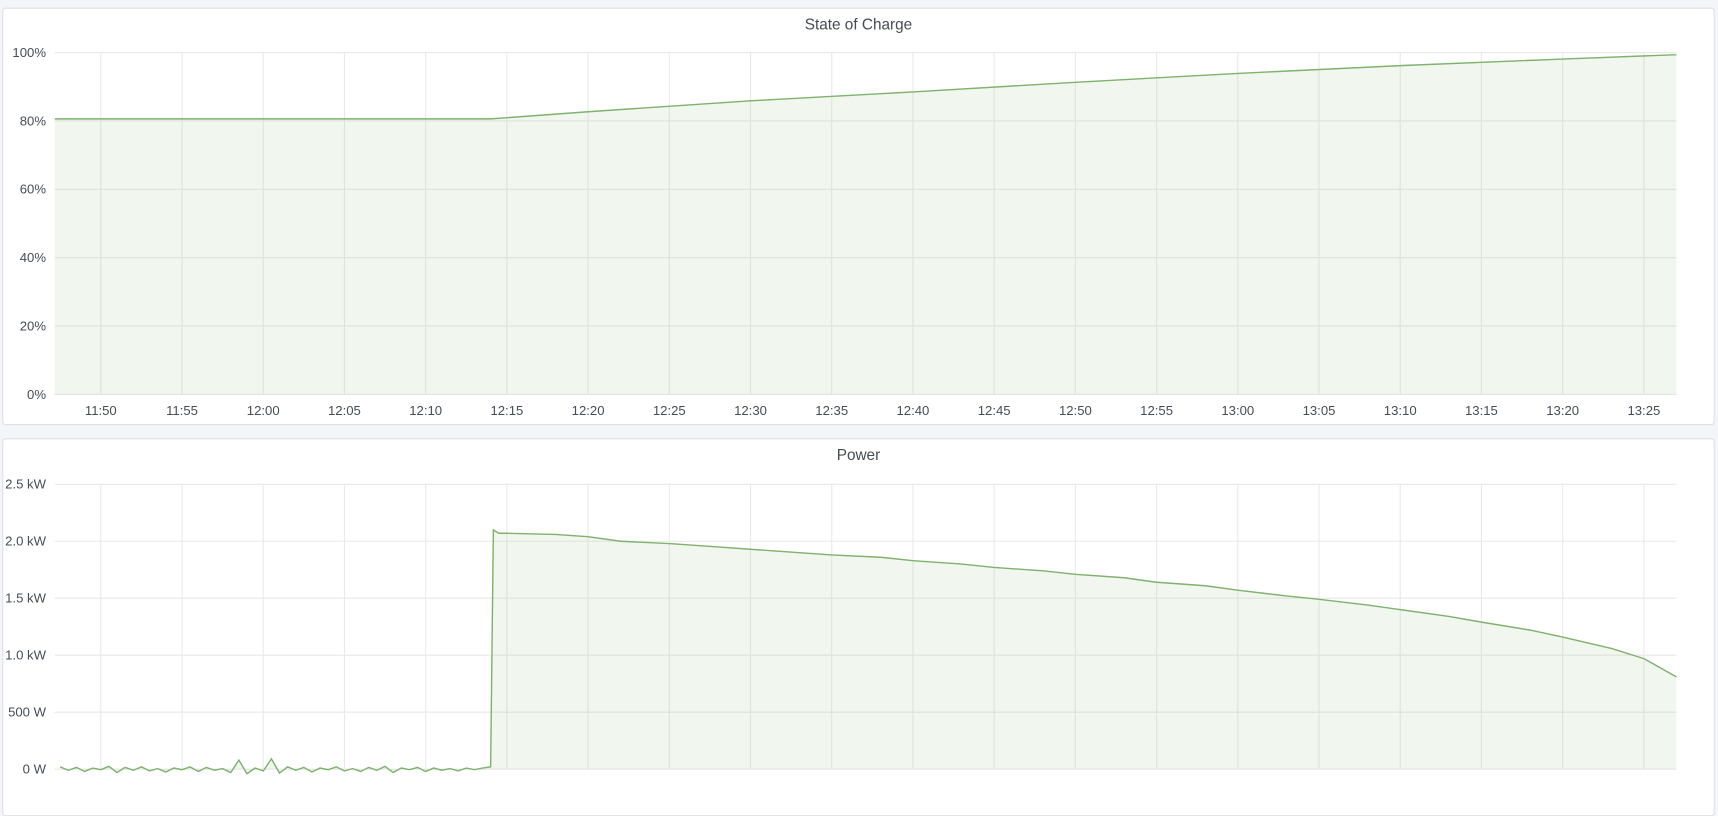 The height and width of the screenshot is (816, 1718). What do you see at coordinates (263, 410) in the screenshot?
I see `x-tick-label: 12:00` at bounding box center [263, 410].